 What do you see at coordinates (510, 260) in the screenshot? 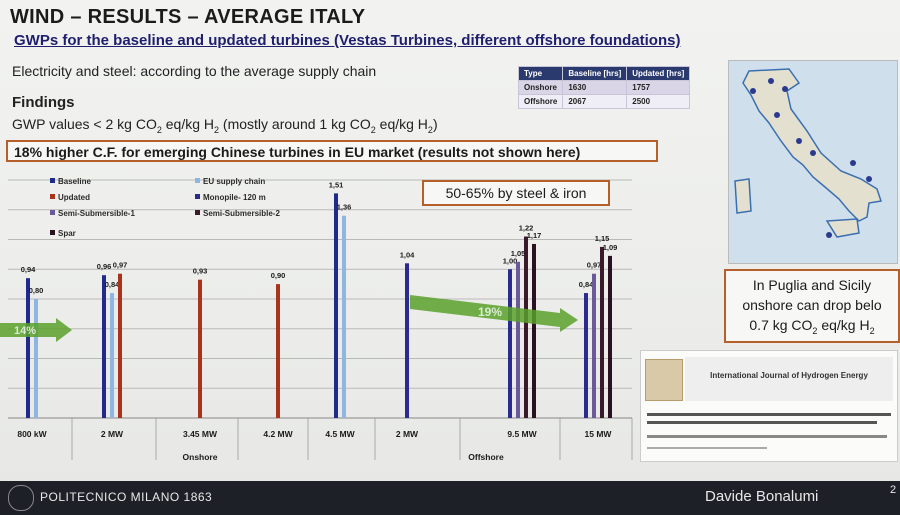
I see `data-label: 1,00` at bounding box center [510, 260].